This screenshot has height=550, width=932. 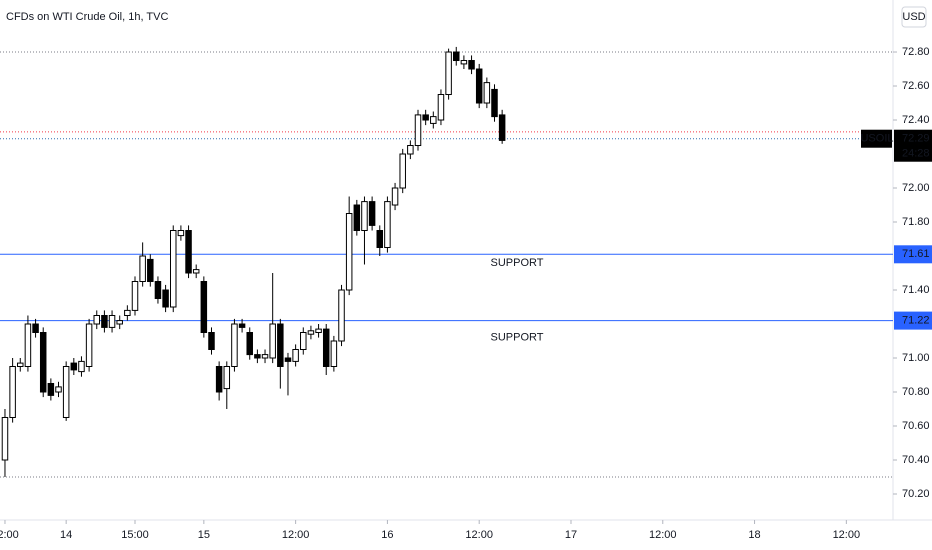 I want to click on y-tick-label: 70.20, so click(x=916, y=494).